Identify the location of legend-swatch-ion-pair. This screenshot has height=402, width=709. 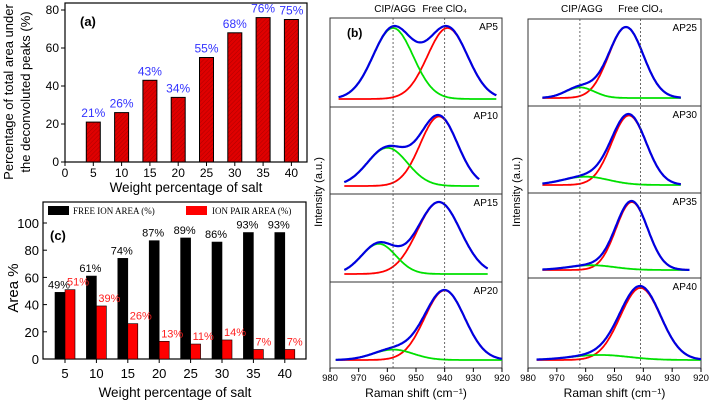
(196, 210).